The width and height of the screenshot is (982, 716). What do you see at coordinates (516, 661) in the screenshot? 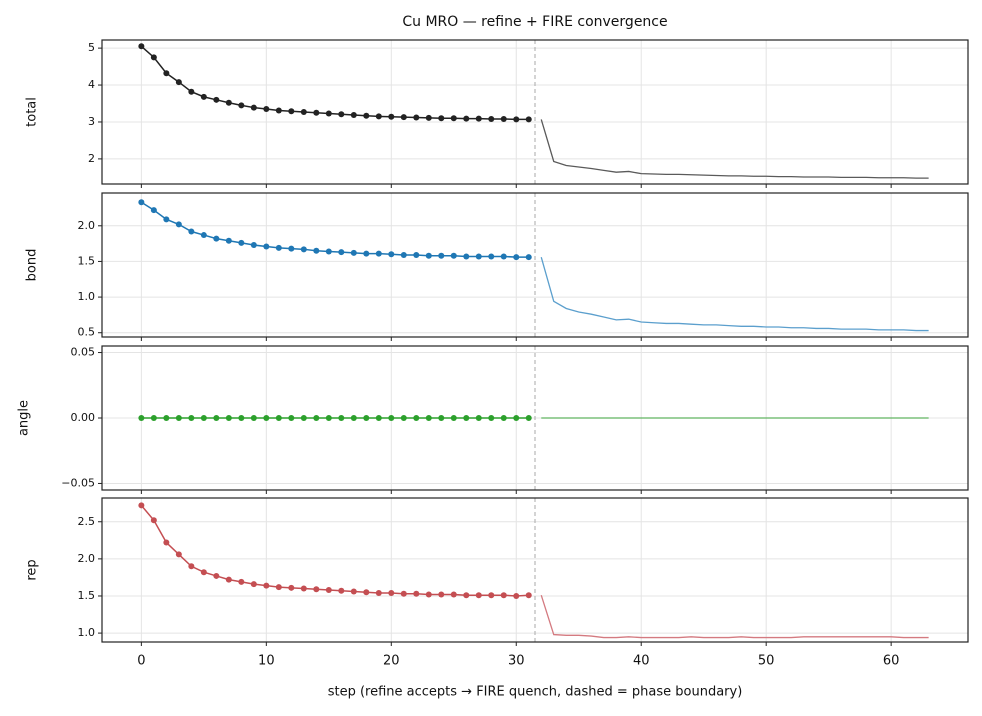
I see `x-tick-label: 30` at bounding box center [516, 661].